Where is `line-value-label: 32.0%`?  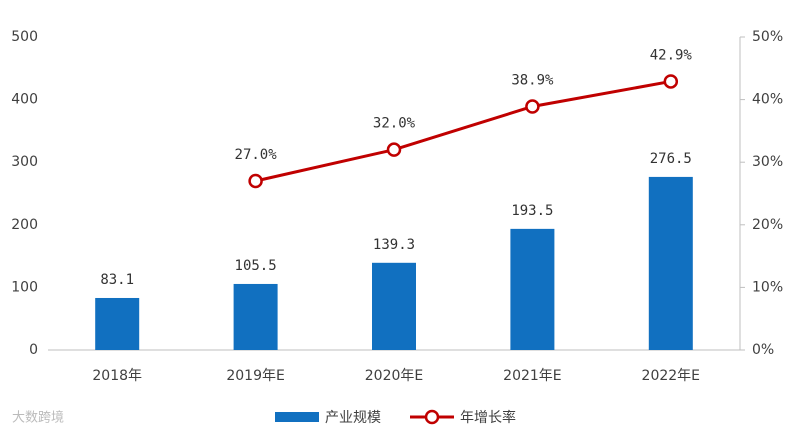 line-value-label: 32.0% is located at coordinates (394, 124).